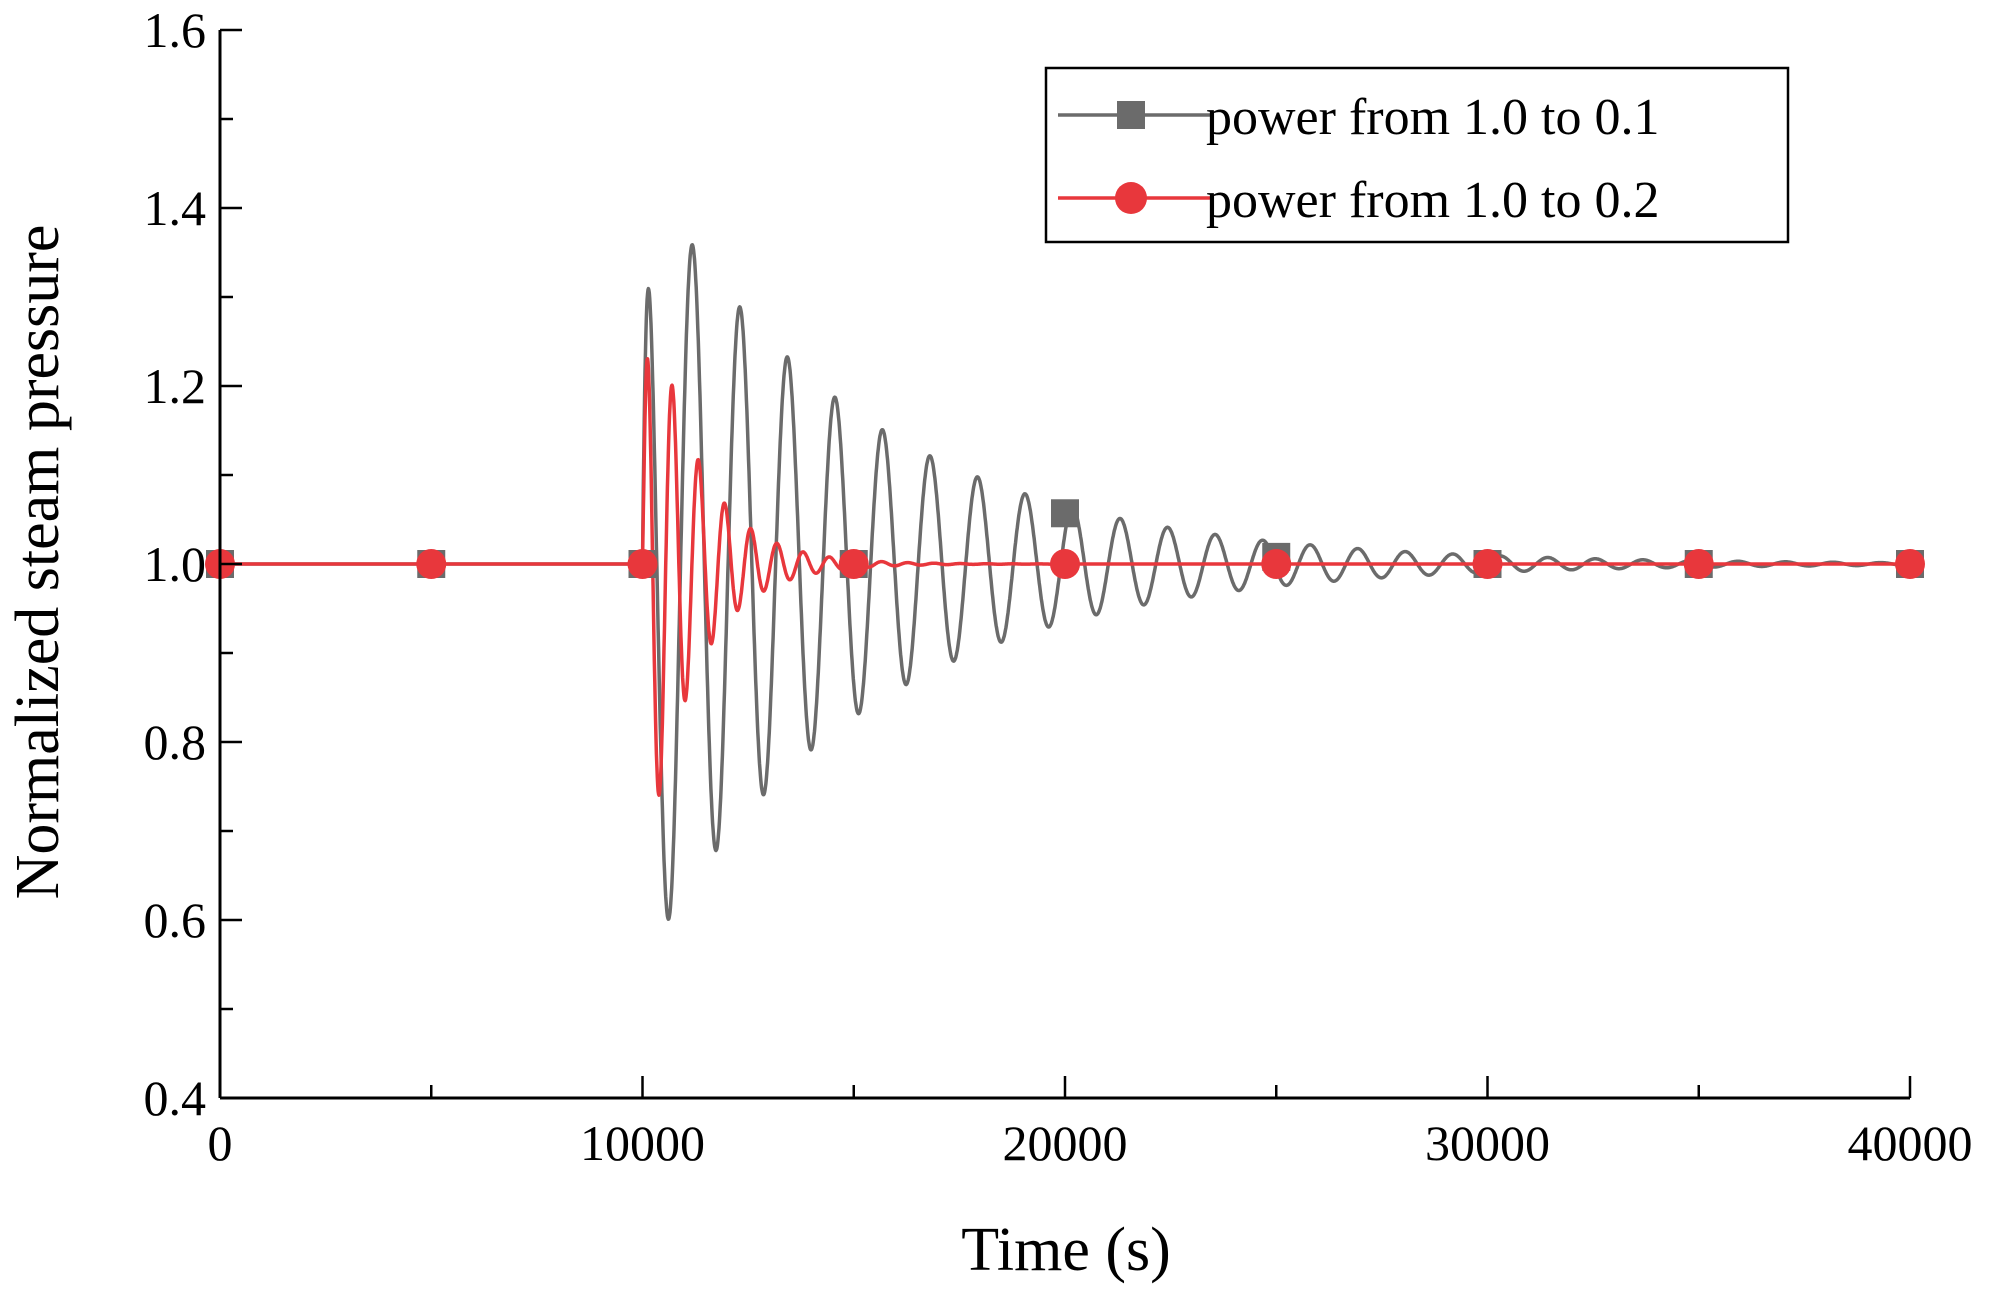 The width and height of the screenshot is (2000, 1289). What do you see at coordinates (175, 742) in the screenshot?
I see `y-tick-label: 0.8` at bounding box center [175, 742].